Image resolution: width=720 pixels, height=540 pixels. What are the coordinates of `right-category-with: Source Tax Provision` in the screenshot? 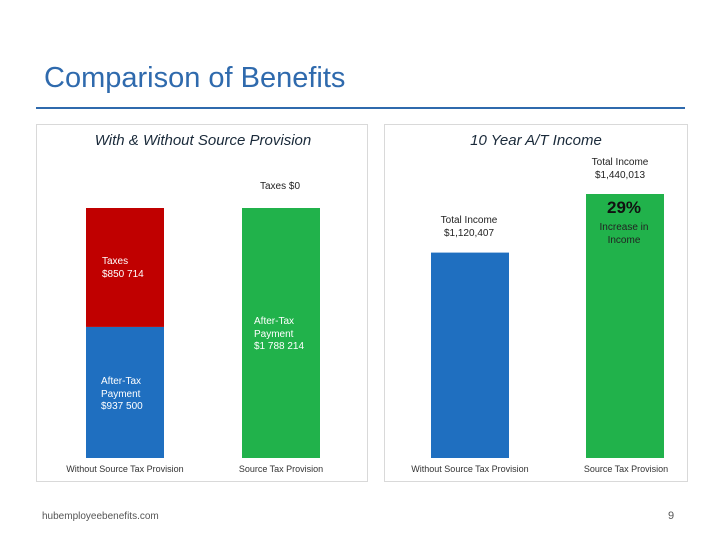 It's located at (626, 469).